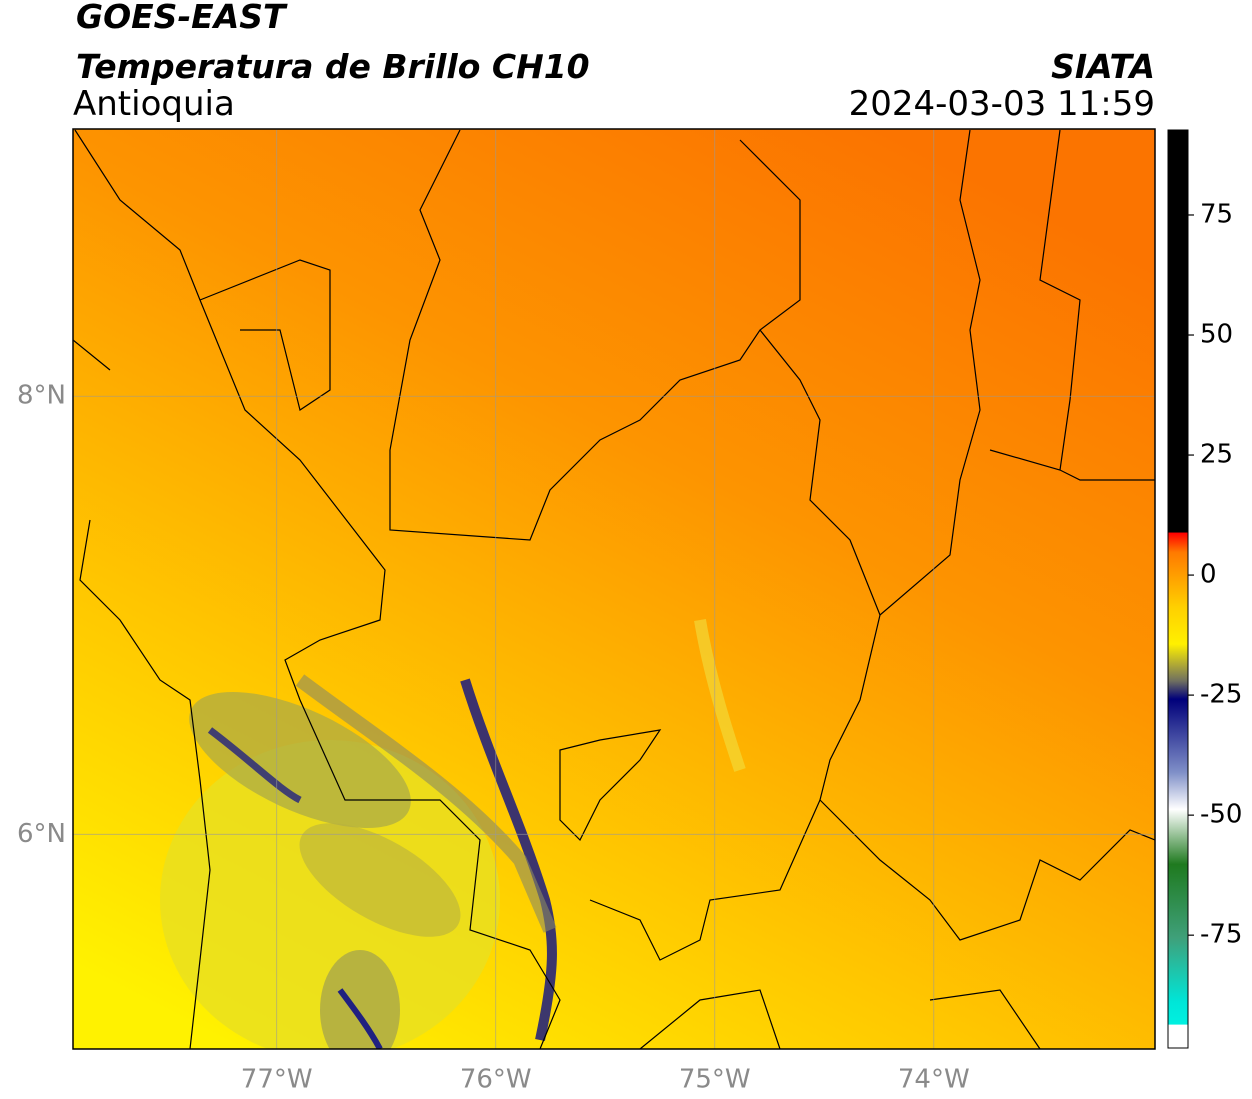 This screenshot has width=1252, height=1099. I want to click on colorbar-tick-label: 75, so click(1216, 214).